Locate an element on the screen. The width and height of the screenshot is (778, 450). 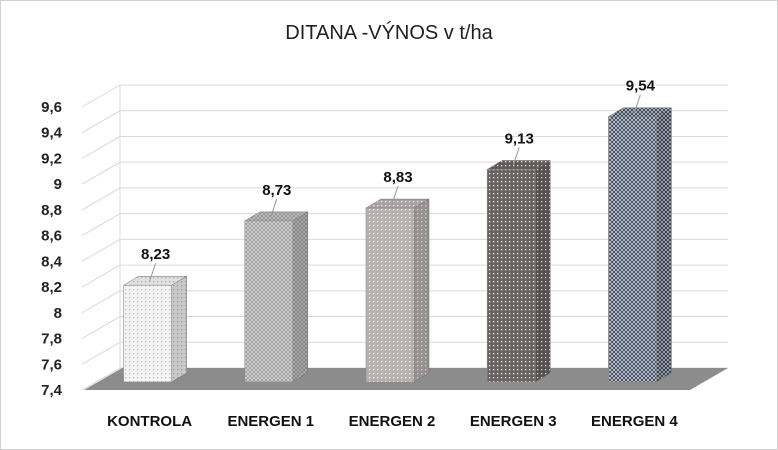
chart-title: DITANA -VÝNOS v t/ha is located at coordinates (389, 33).